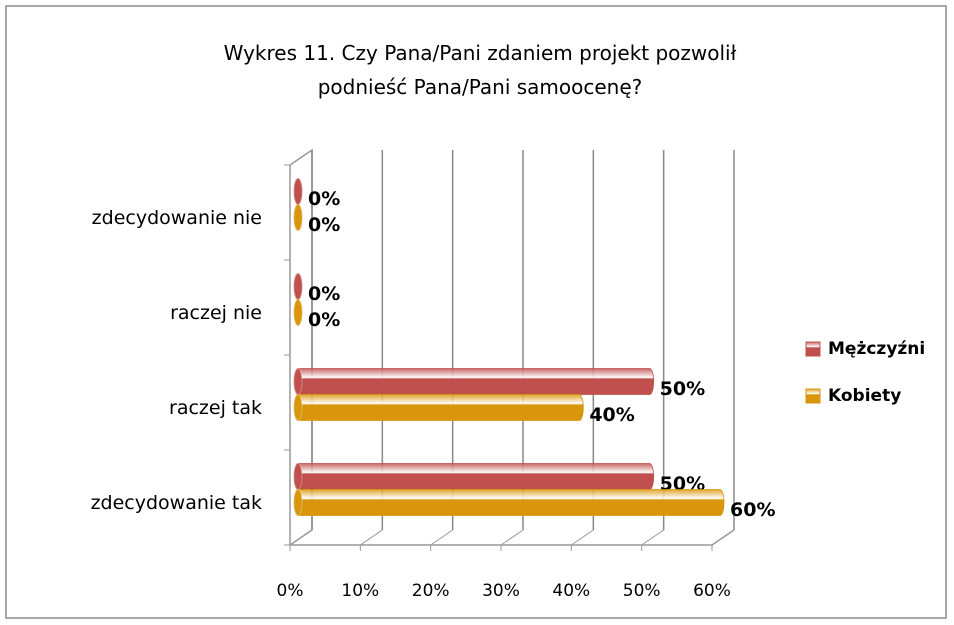 The image size is (954, 625). I want to click on y-tick-label: raczej tak, so click(215, 408).